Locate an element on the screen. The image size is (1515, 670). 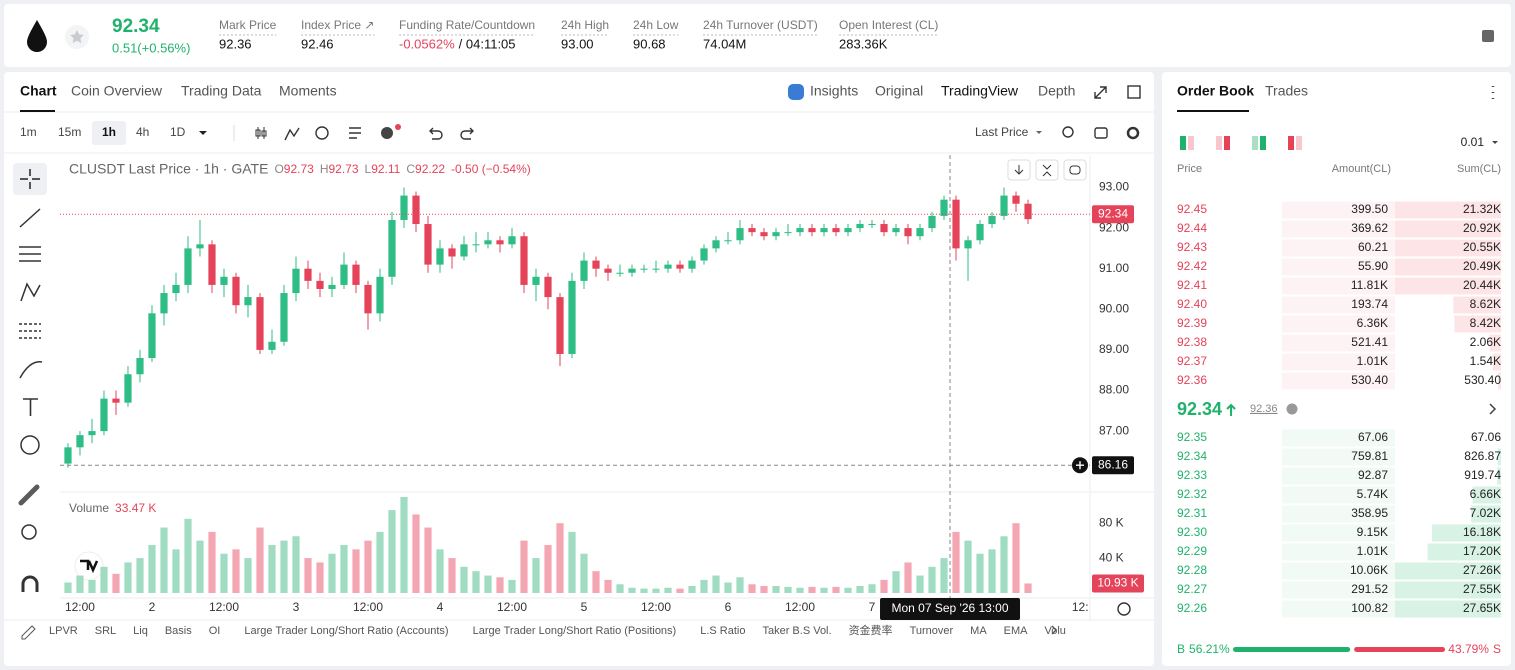
indicator-tab: Turnover is located at coordinates (932, 631).